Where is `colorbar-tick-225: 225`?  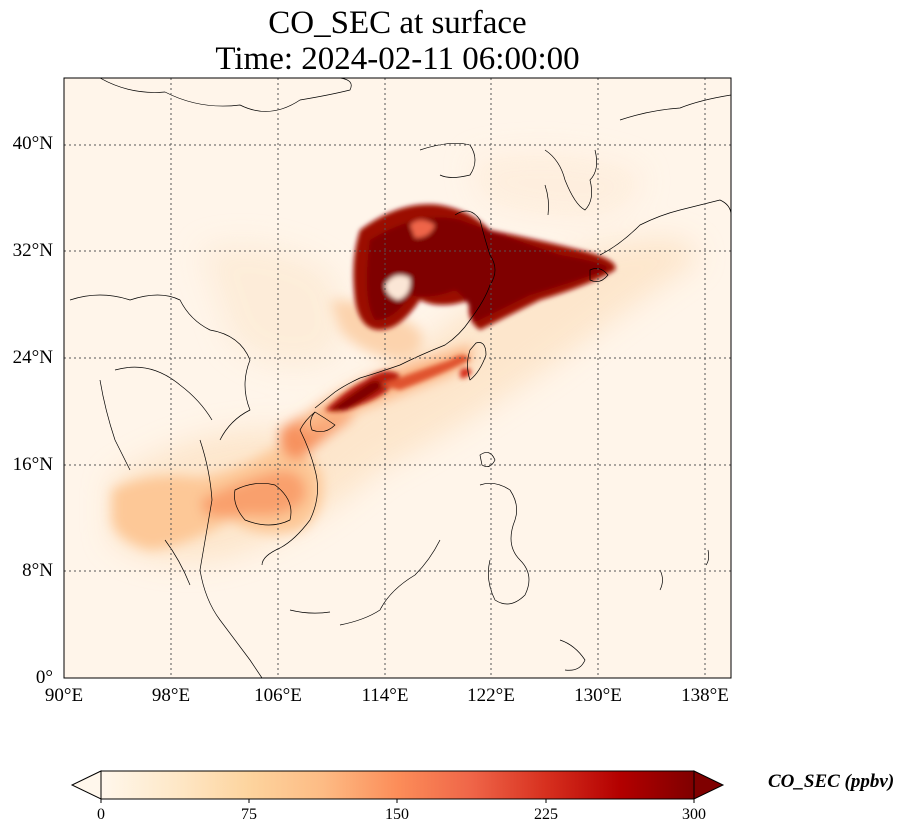
colorbar-tick-225: 225 is located at coordinates (546, 814).